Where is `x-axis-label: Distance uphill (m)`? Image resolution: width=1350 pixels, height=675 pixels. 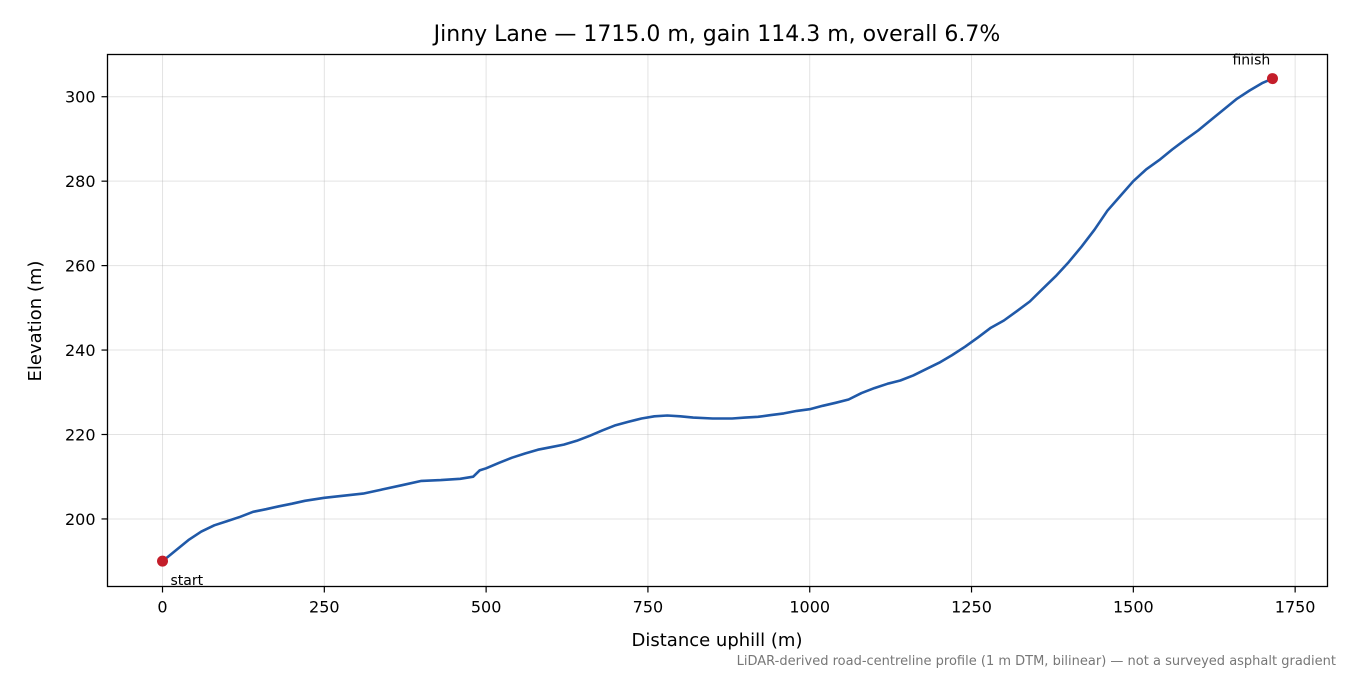
x-axis-label: Distance uphill (m) is located at coordinates (717, 640).